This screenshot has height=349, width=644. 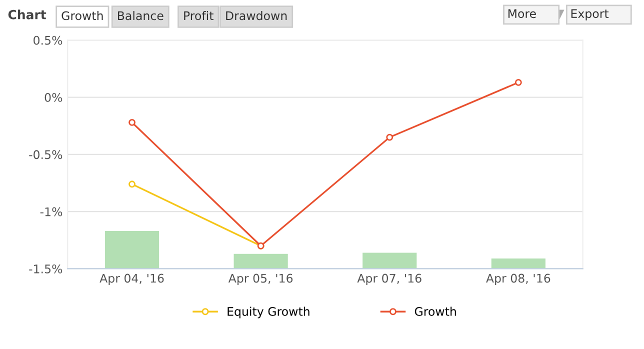 I want to click on x-tick-label: Apr 05, '16, so click(x=260, y=280).